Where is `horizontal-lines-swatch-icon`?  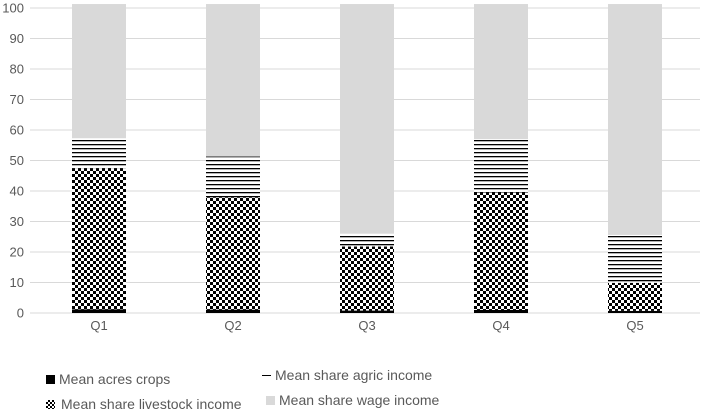 horizontal-lines-swatch-icon is located at coordinates (266, 375).